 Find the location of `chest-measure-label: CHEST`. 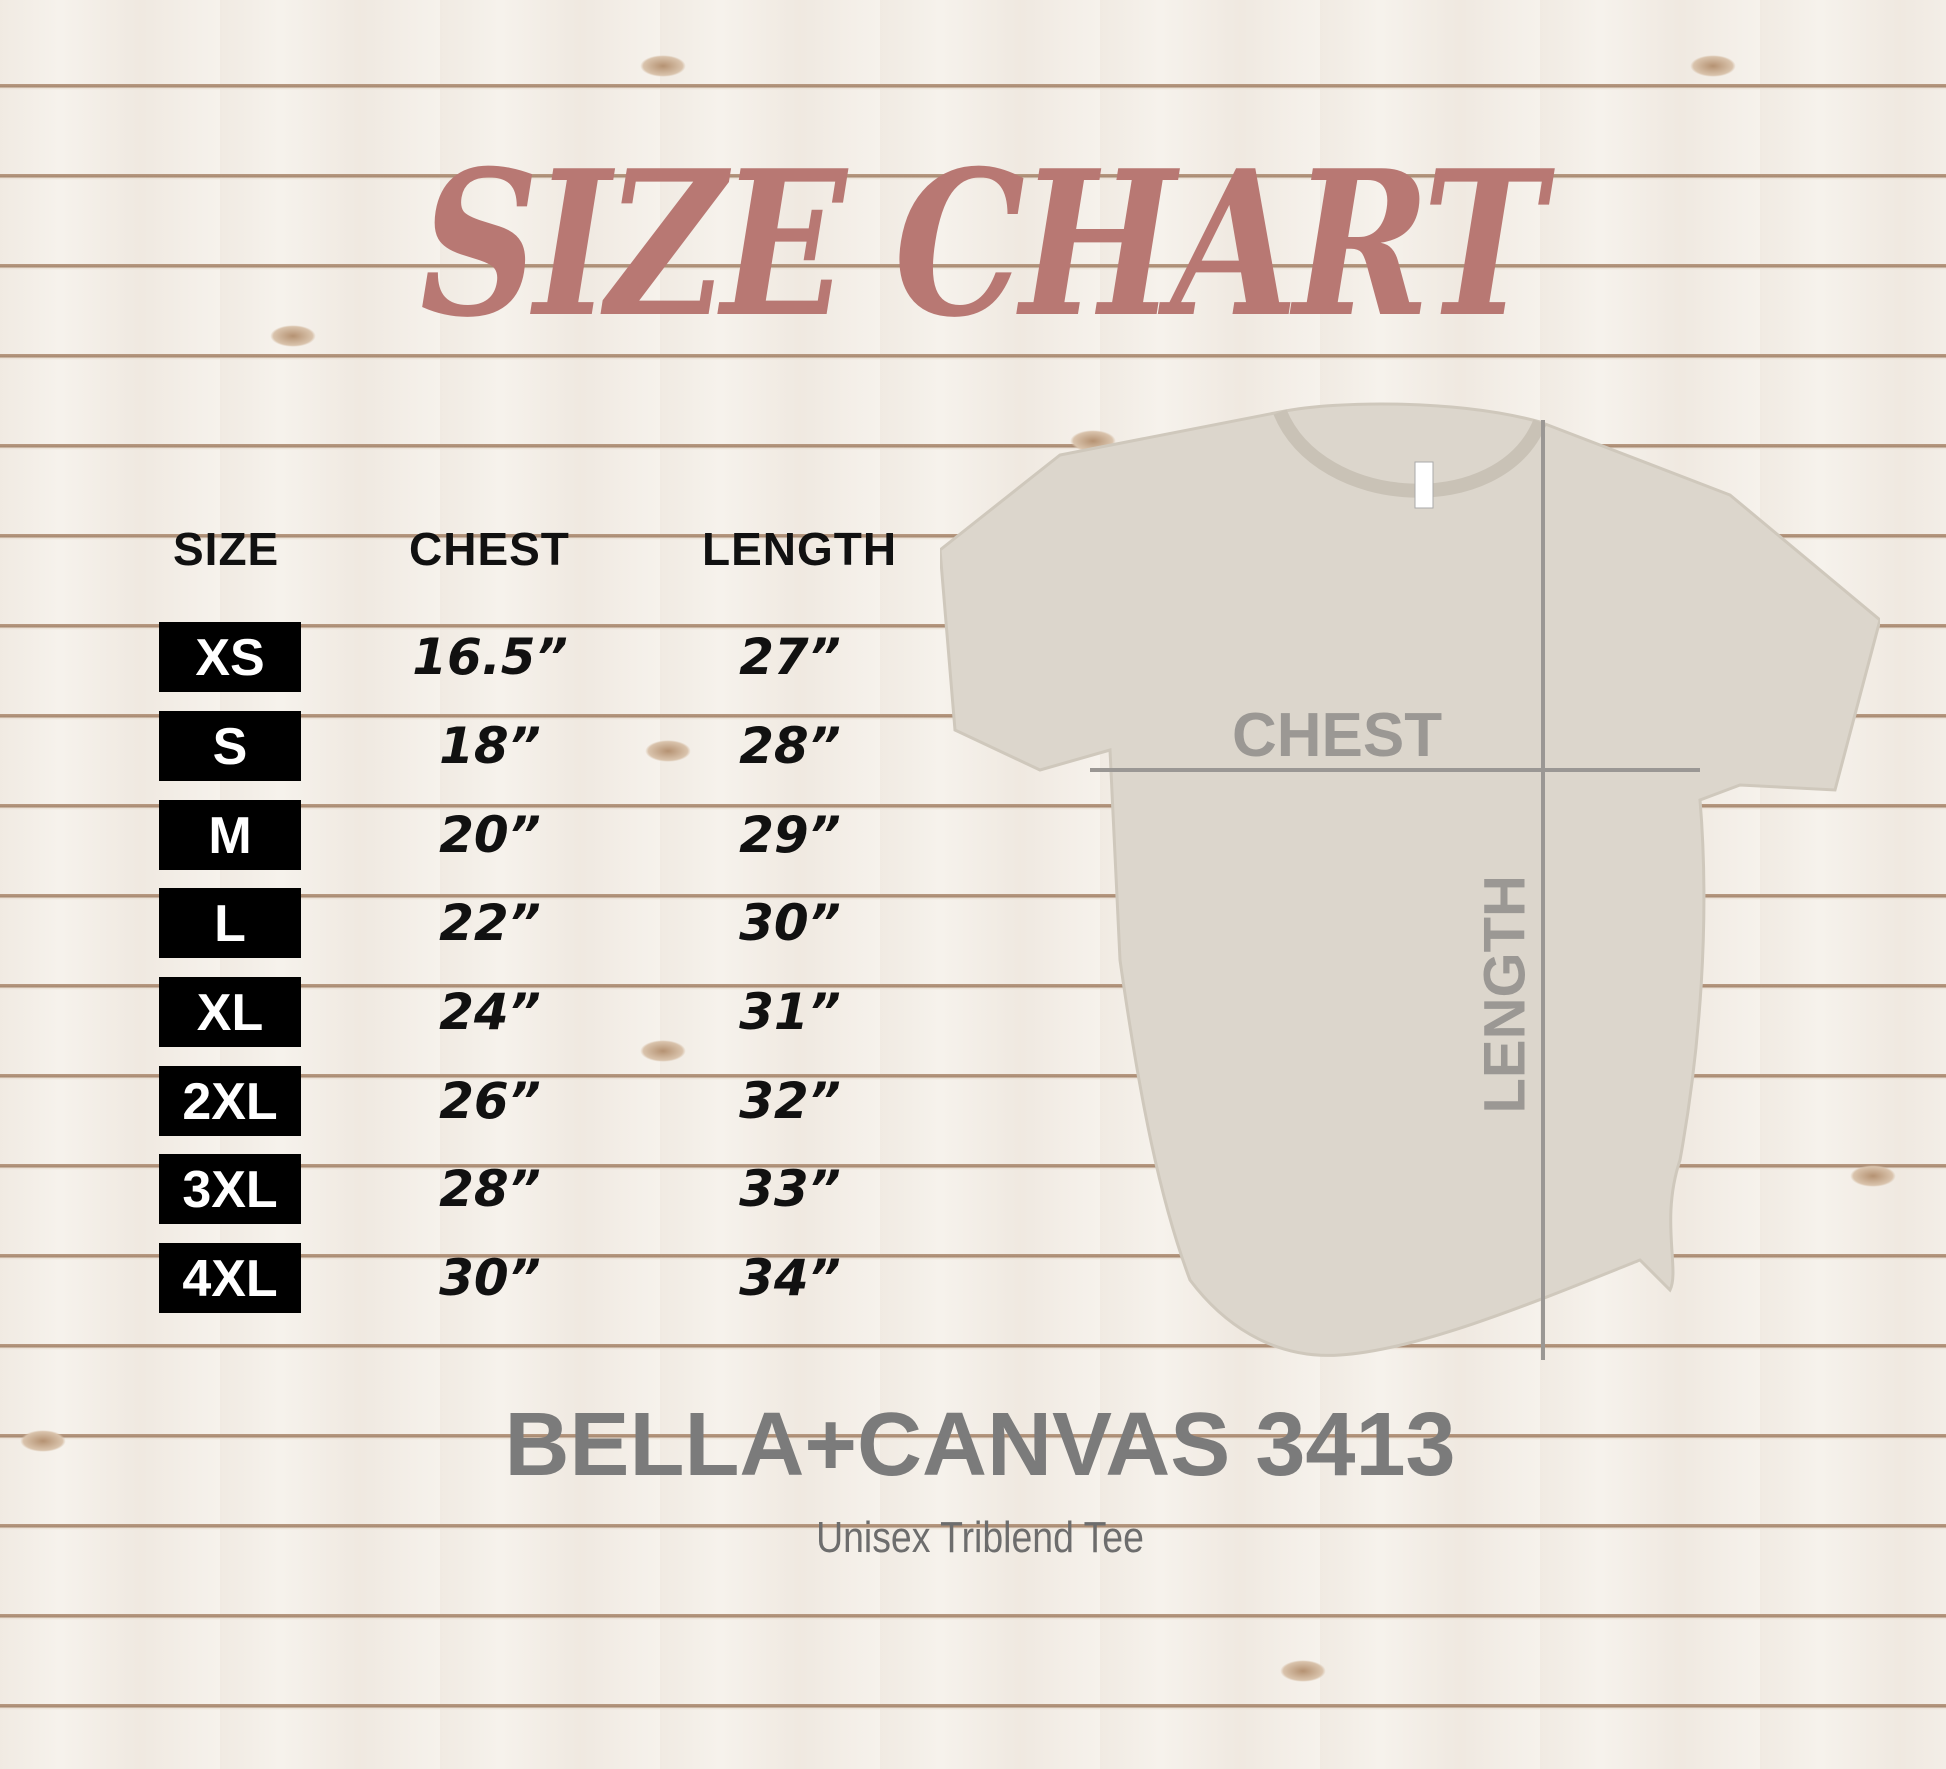

chest-measure-label: CHEST is located at coordinates (1337, 735).